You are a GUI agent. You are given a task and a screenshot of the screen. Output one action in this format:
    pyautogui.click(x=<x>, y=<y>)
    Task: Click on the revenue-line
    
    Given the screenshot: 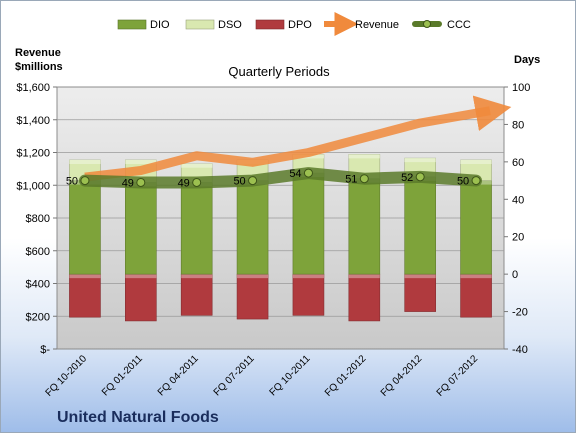 What is the action you would take?
    pyautogui.click(x=298, y=138)
    